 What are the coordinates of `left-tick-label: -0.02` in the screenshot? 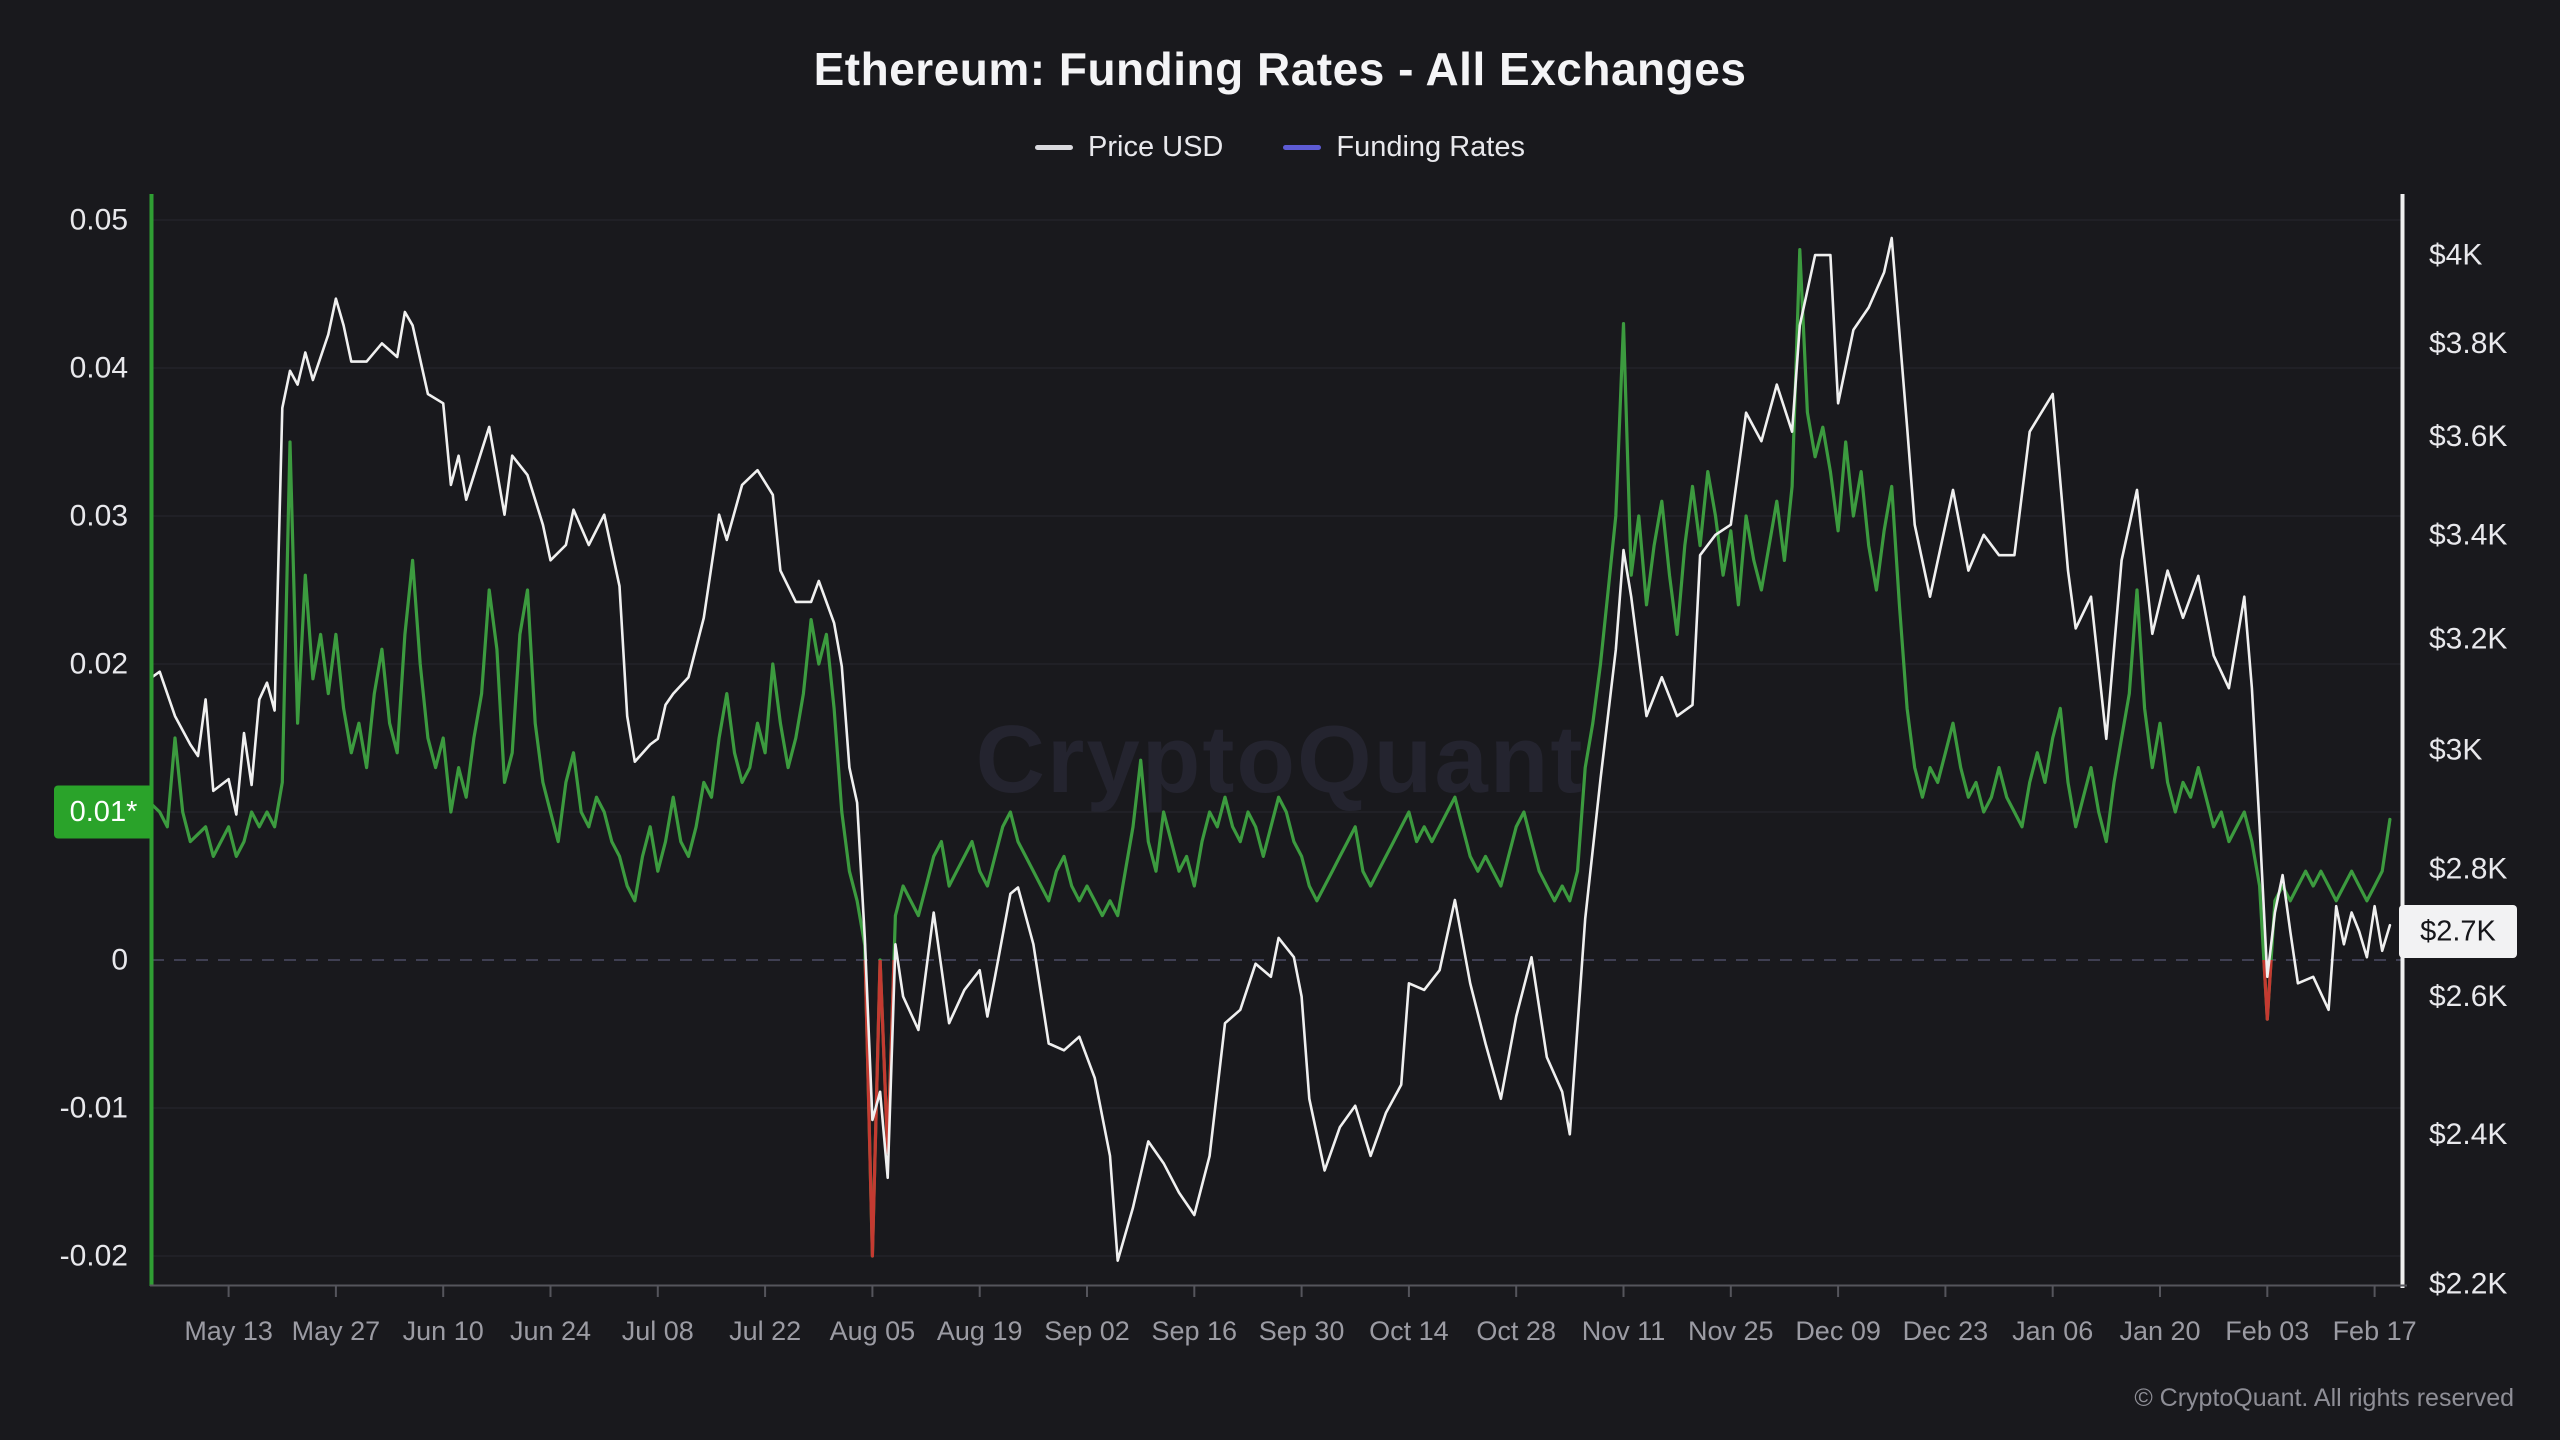 It's located at (94, 1256).